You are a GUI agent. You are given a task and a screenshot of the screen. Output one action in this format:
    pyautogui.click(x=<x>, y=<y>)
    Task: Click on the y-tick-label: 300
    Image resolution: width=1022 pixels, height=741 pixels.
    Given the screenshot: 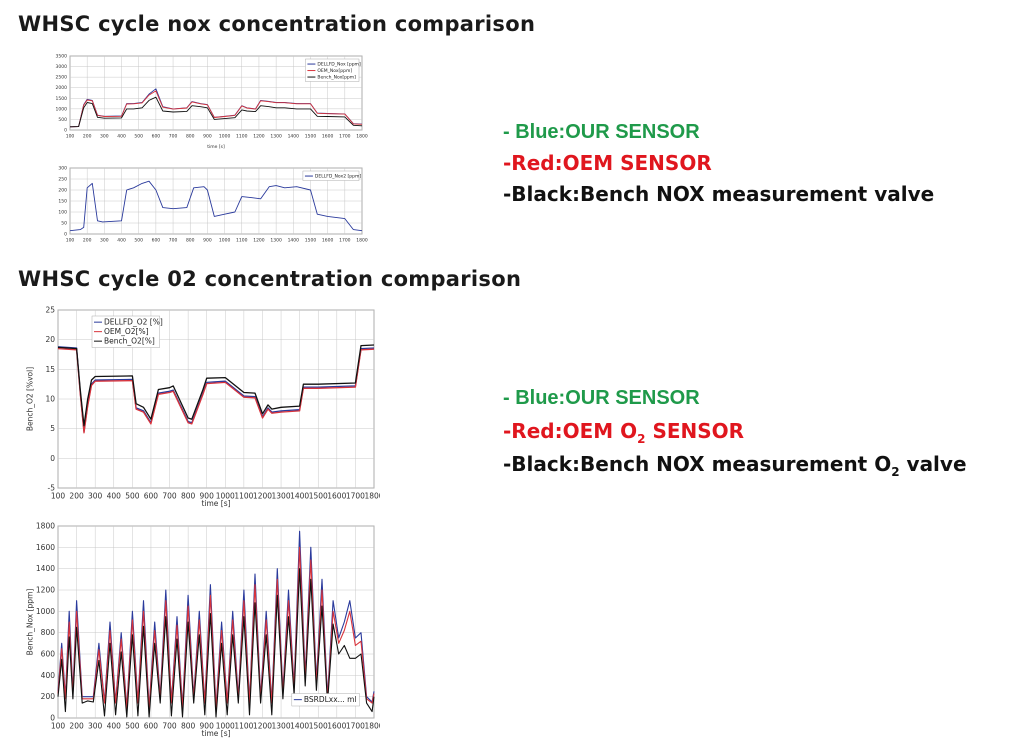 What is the action you would take?
    pyautogui.click(x=62, y=169)
    